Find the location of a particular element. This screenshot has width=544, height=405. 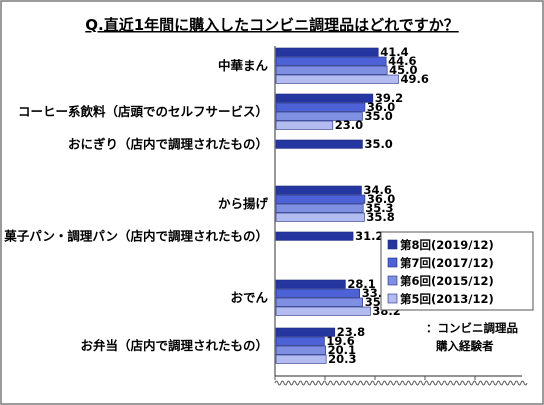

bar-value-label: 23.8 is located at coordinates (351, 332).